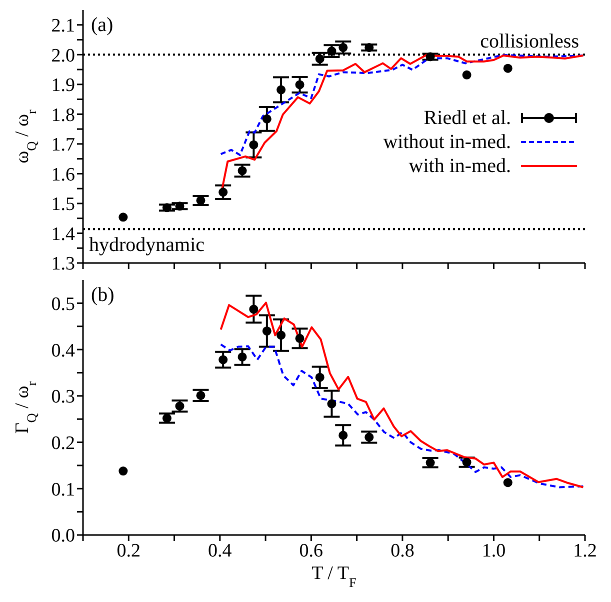 The width and height of the screenshot is (611, 602). Describe the element at coordinates (63, 115) in the screenshot. I see `y-tick-label: 1.8` at that location.